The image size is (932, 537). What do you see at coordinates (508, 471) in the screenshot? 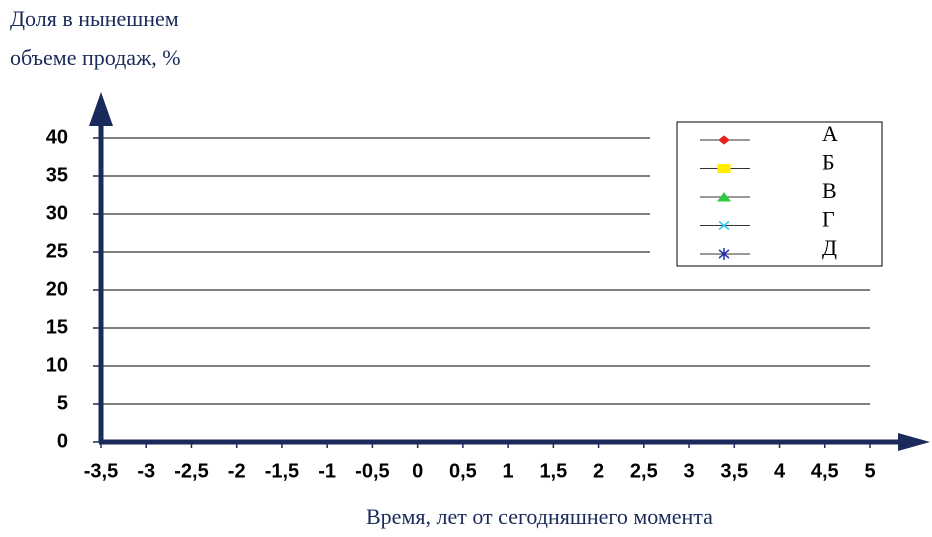
I see `x-tick-label: 1` at bounding box center [508, 471].